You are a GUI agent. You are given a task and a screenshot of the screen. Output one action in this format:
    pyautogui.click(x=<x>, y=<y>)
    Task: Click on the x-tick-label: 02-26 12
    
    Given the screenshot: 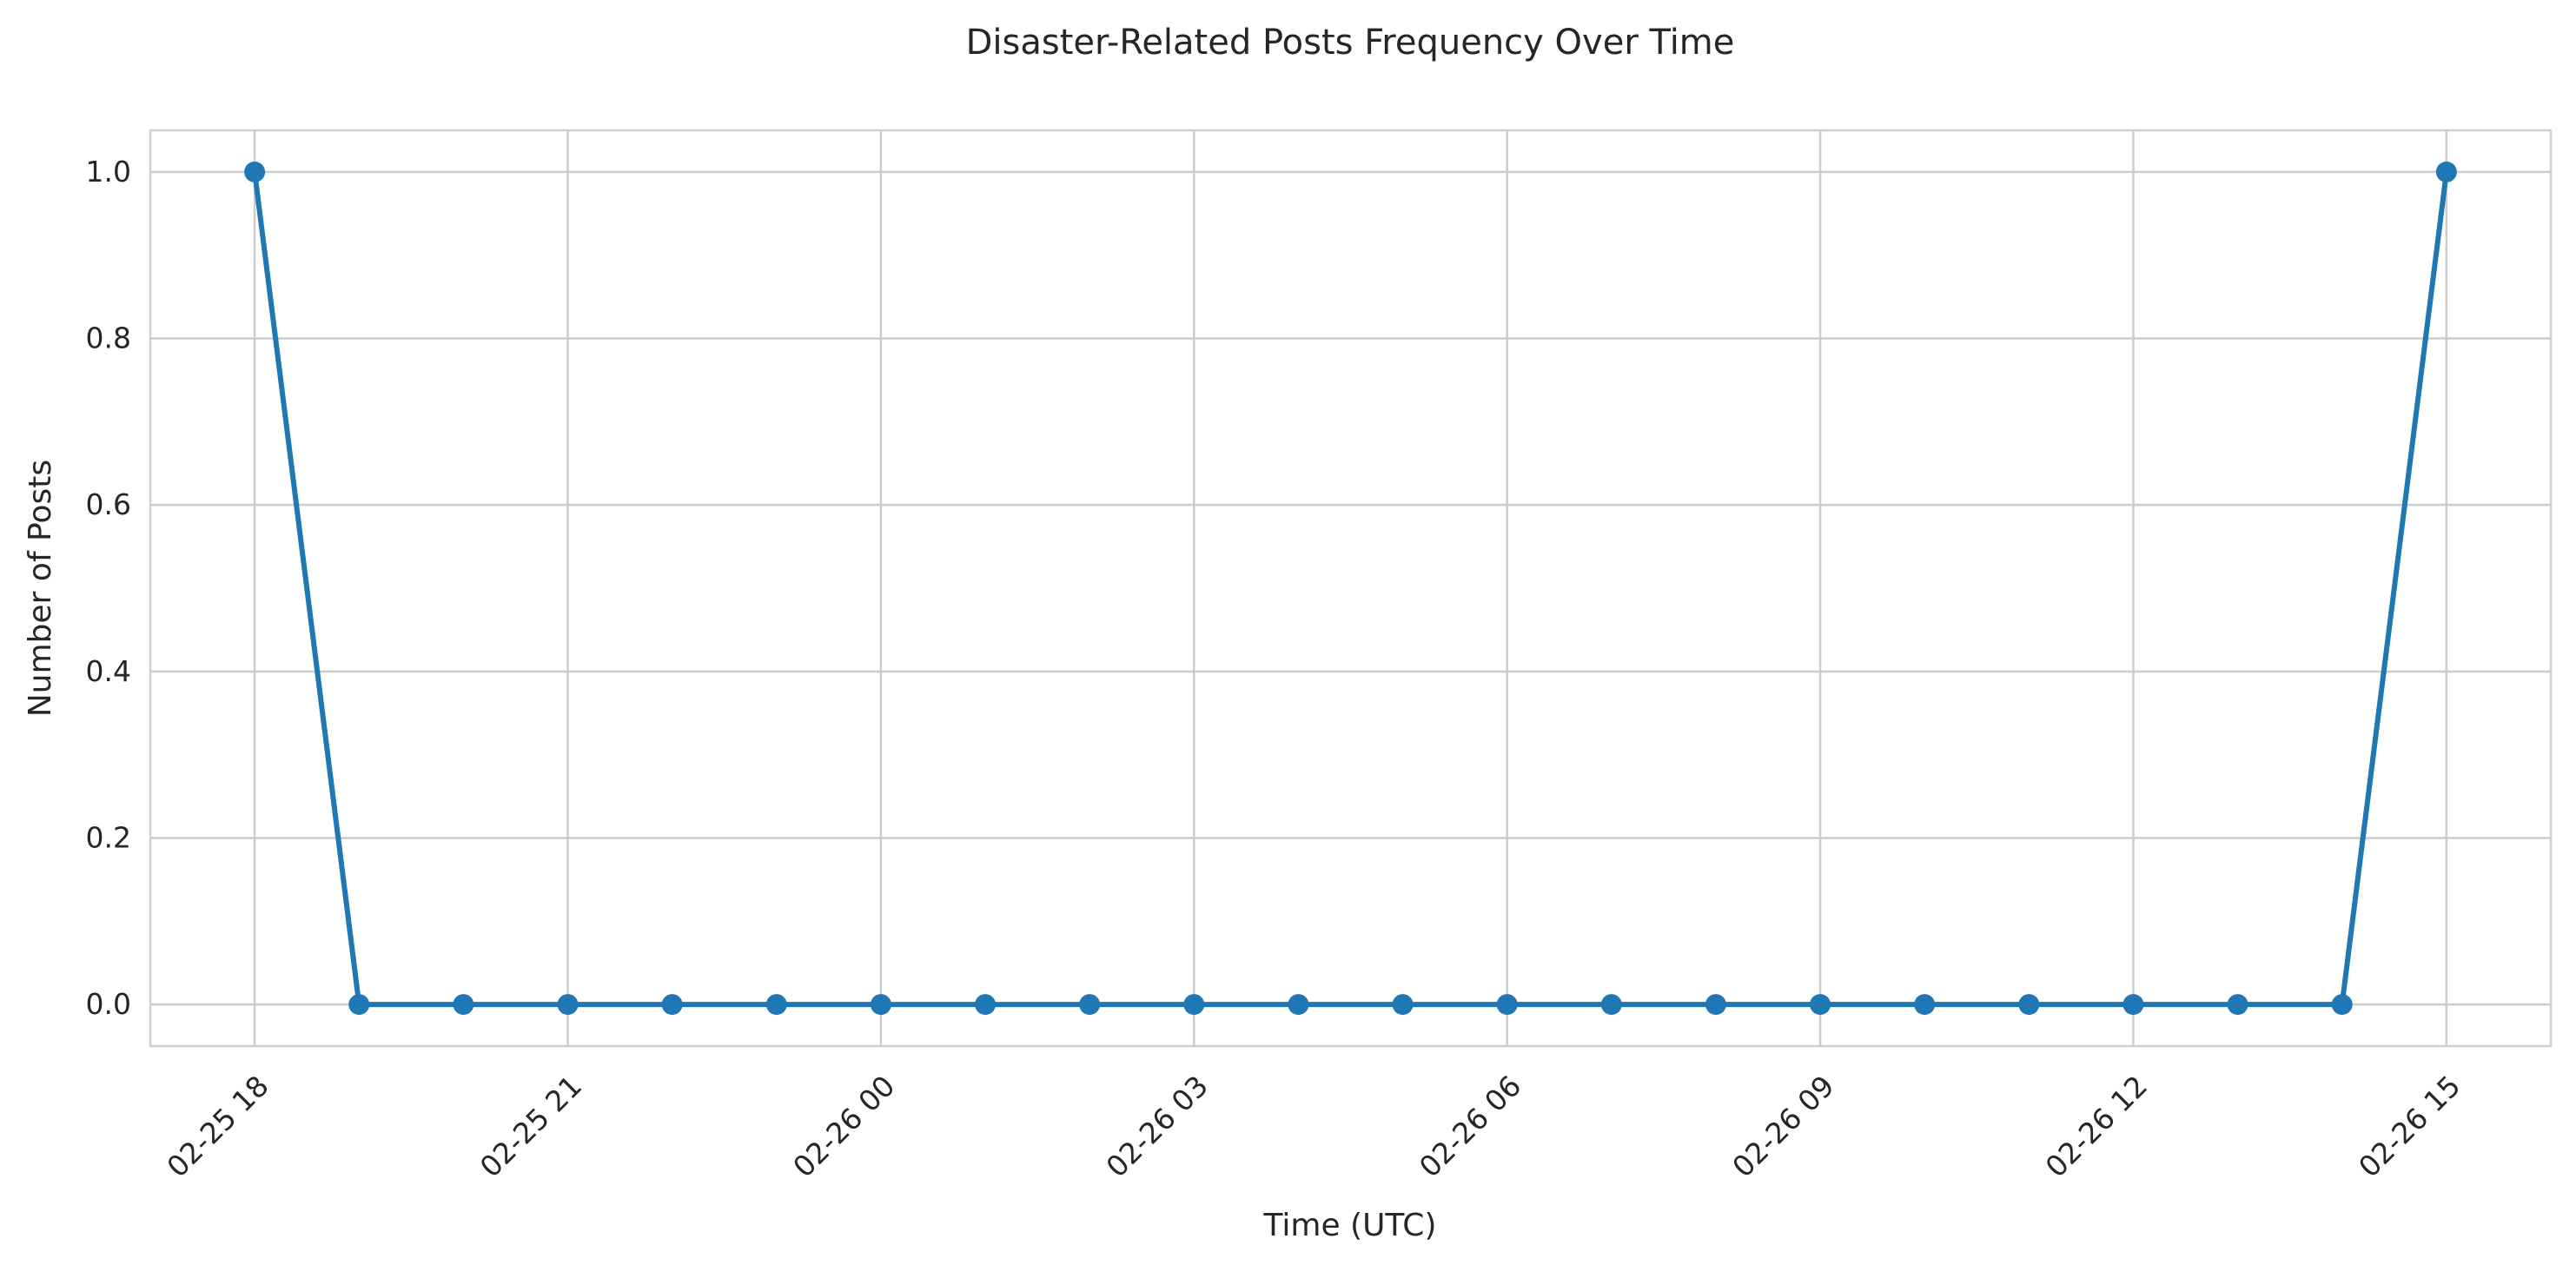 What is the action you would take?
    pyautogui.click(x=2096, y=1126)
    